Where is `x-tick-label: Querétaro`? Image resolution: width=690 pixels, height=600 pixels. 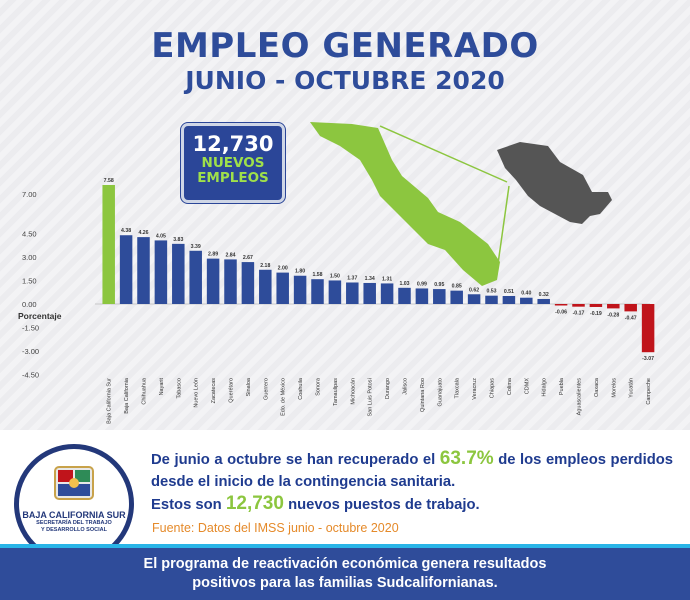 x-tick-label: Querétaro is located at coordinates (232, 390).